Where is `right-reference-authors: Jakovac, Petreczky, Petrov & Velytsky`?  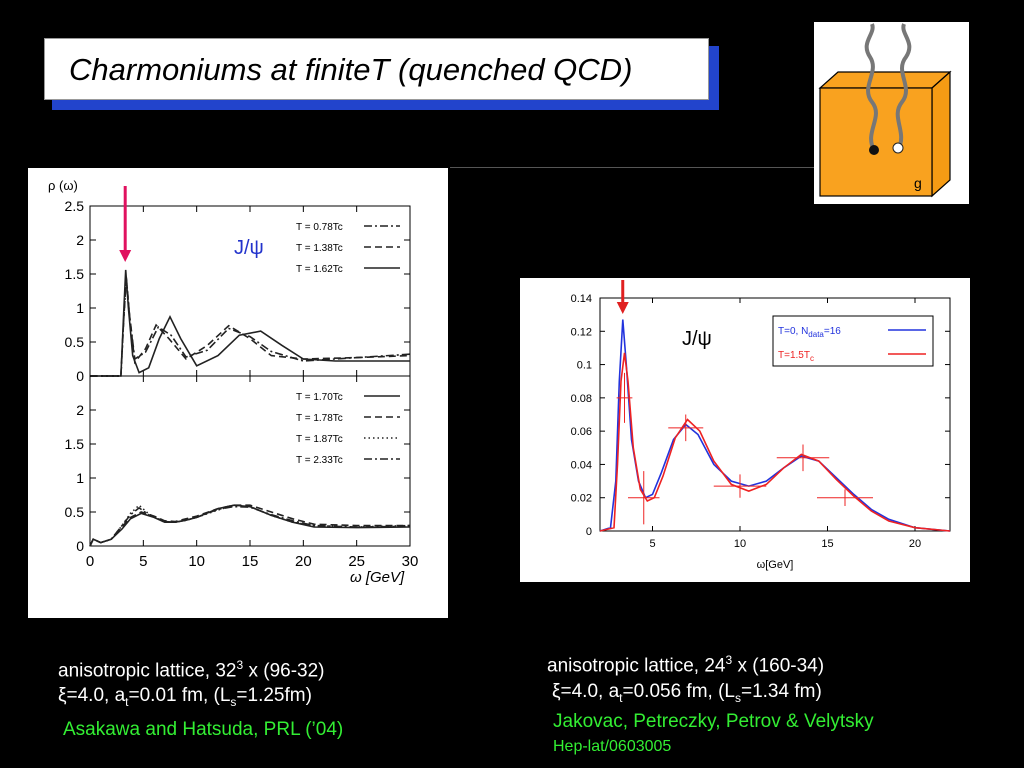
right-reference-authors: Jakovac, Petreczky, Petrov & Velytsky is located at coordinates (713, 721).